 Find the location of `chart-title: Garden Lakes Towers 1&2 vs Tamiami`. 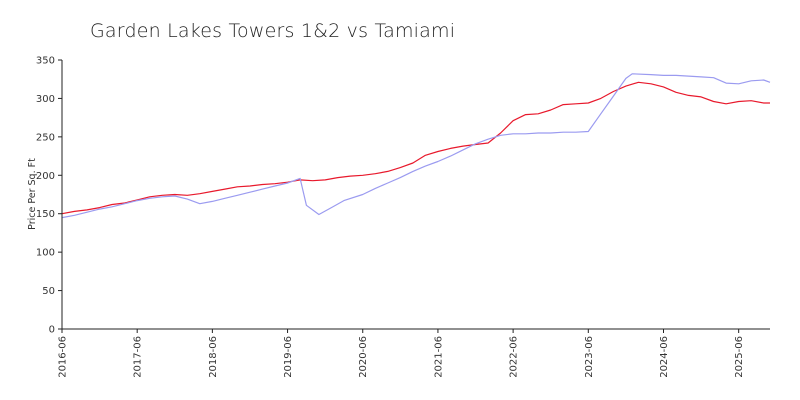

chart-title: Garden Lakes Towers 1&2 vs Tamiami is located at coordinates (273, 31).